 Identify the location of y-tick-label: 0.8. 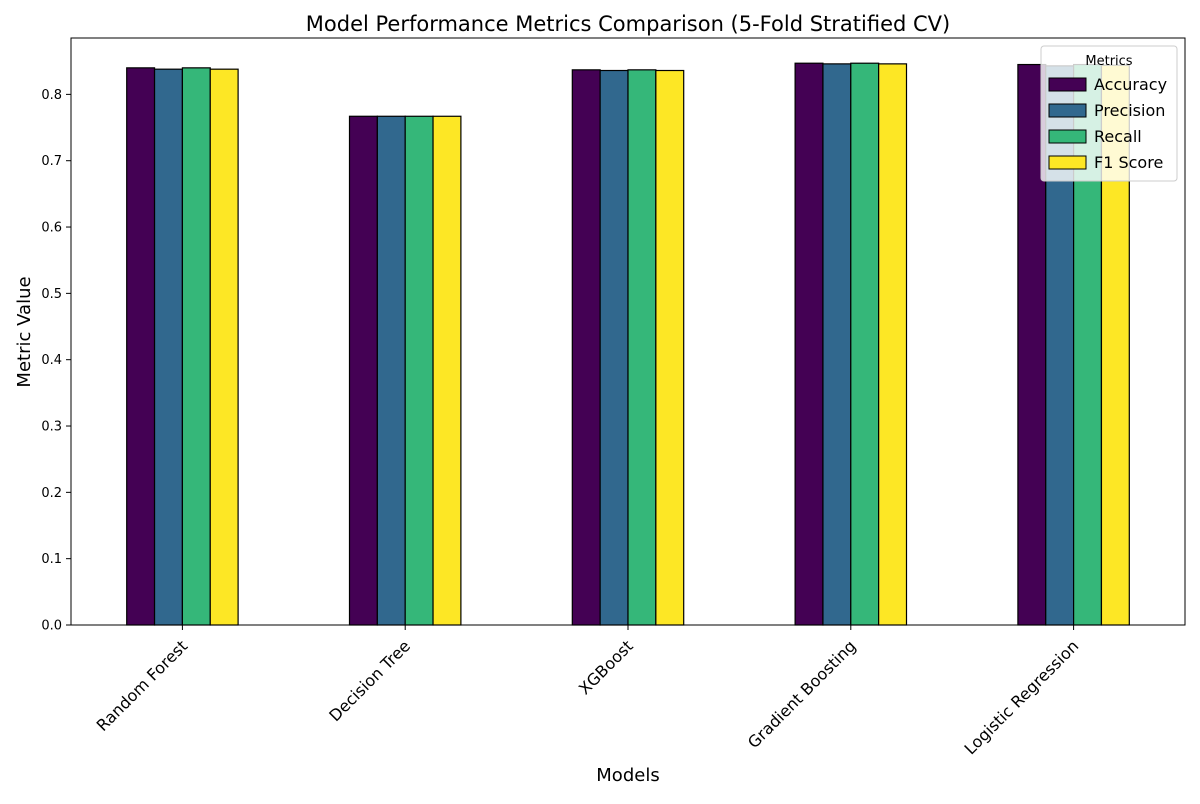
(51, 95).